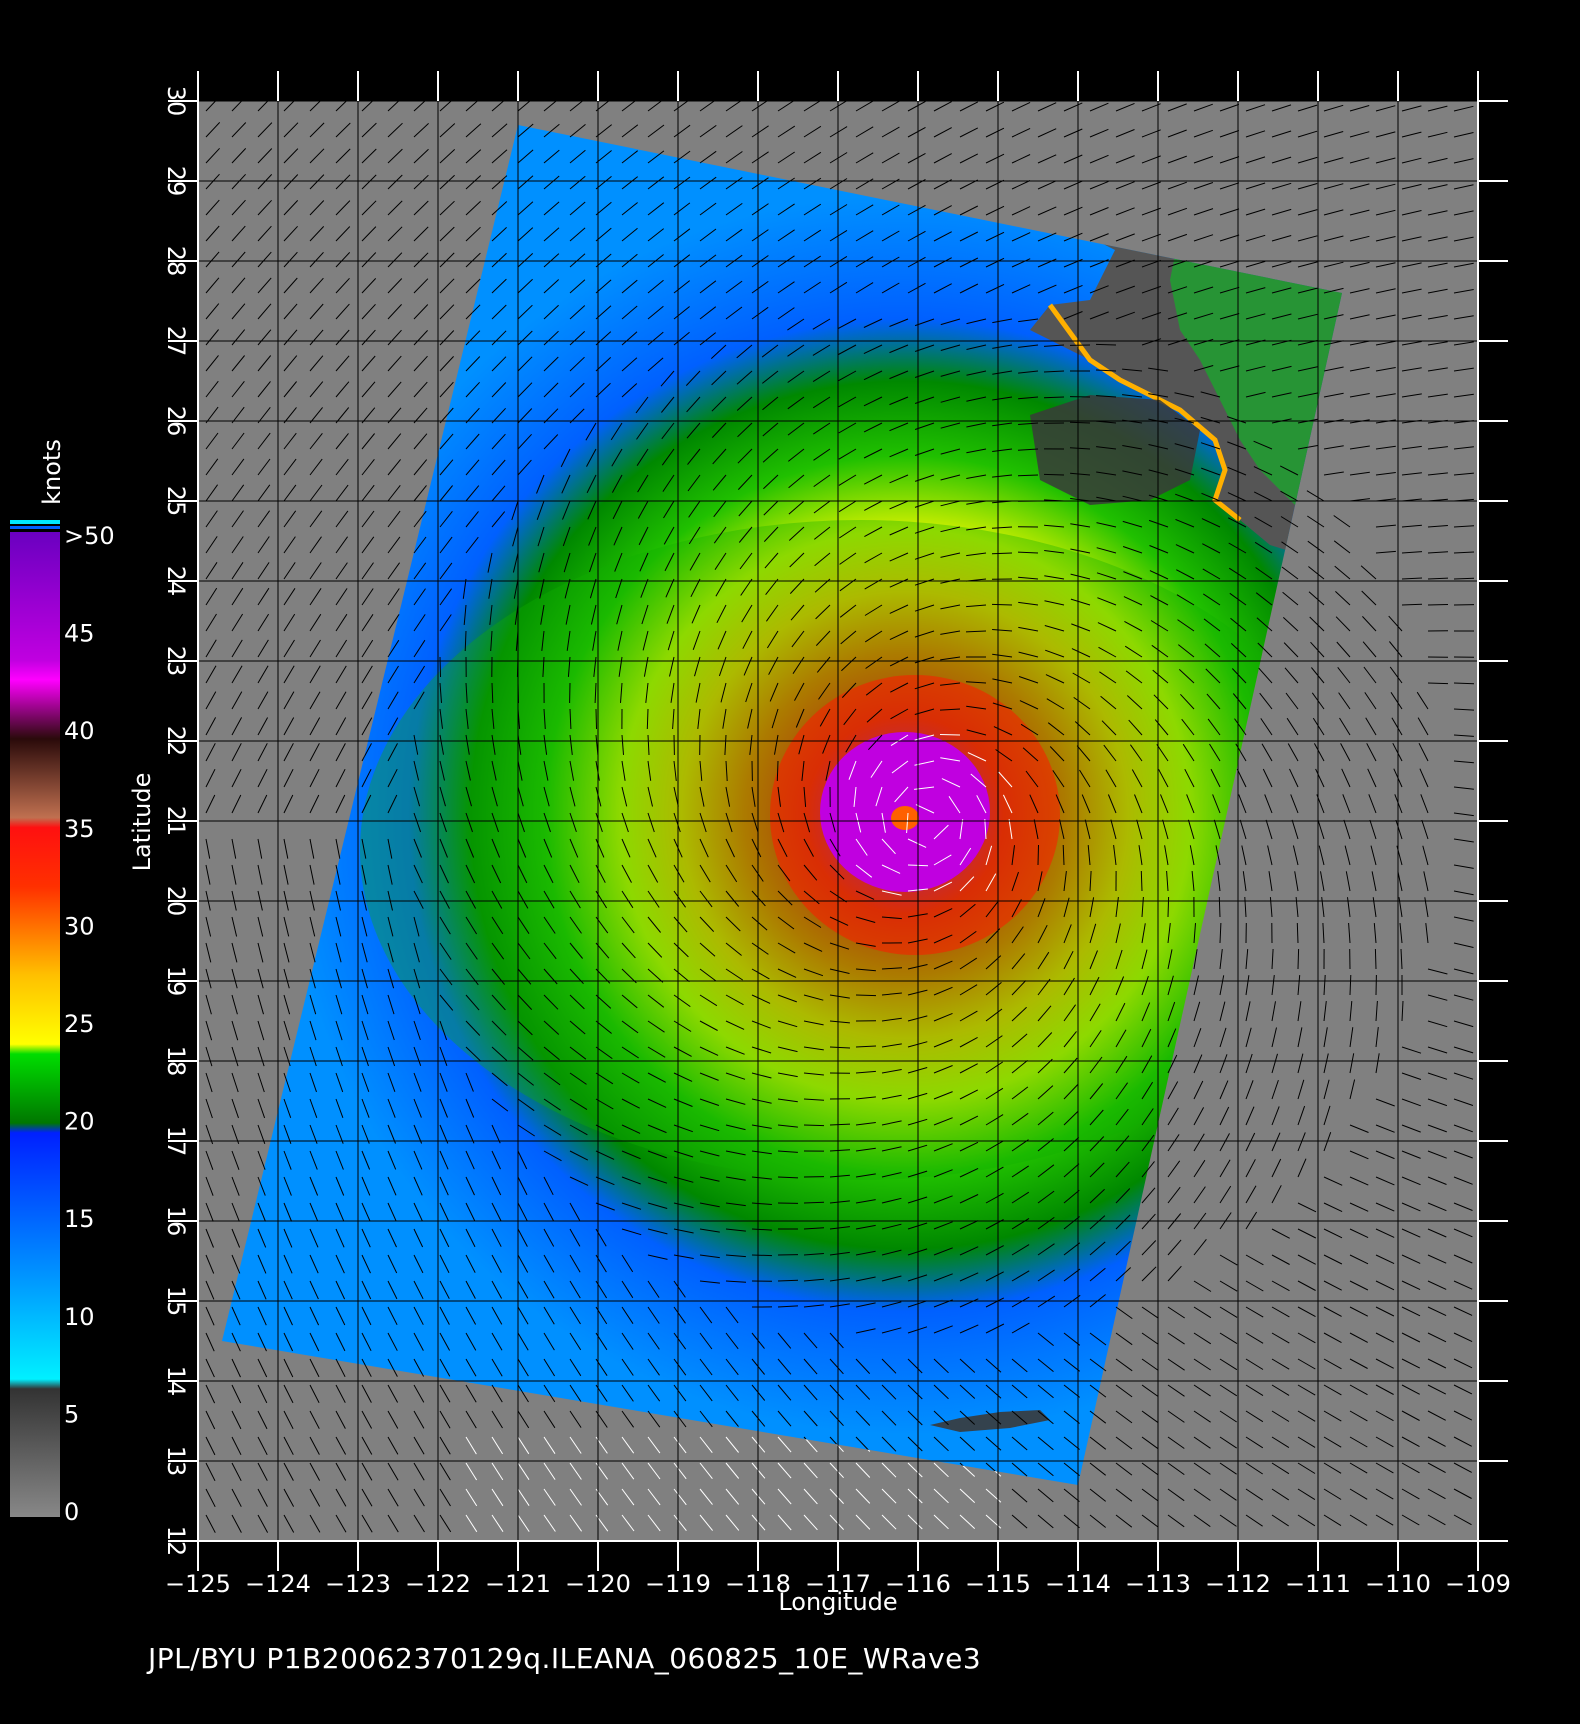 Image resolution: width=1580 pixels, height=1724 pixels. Describe the element at coordinates (905, 818) in the screenshot. I see `storm-eye` at that location.